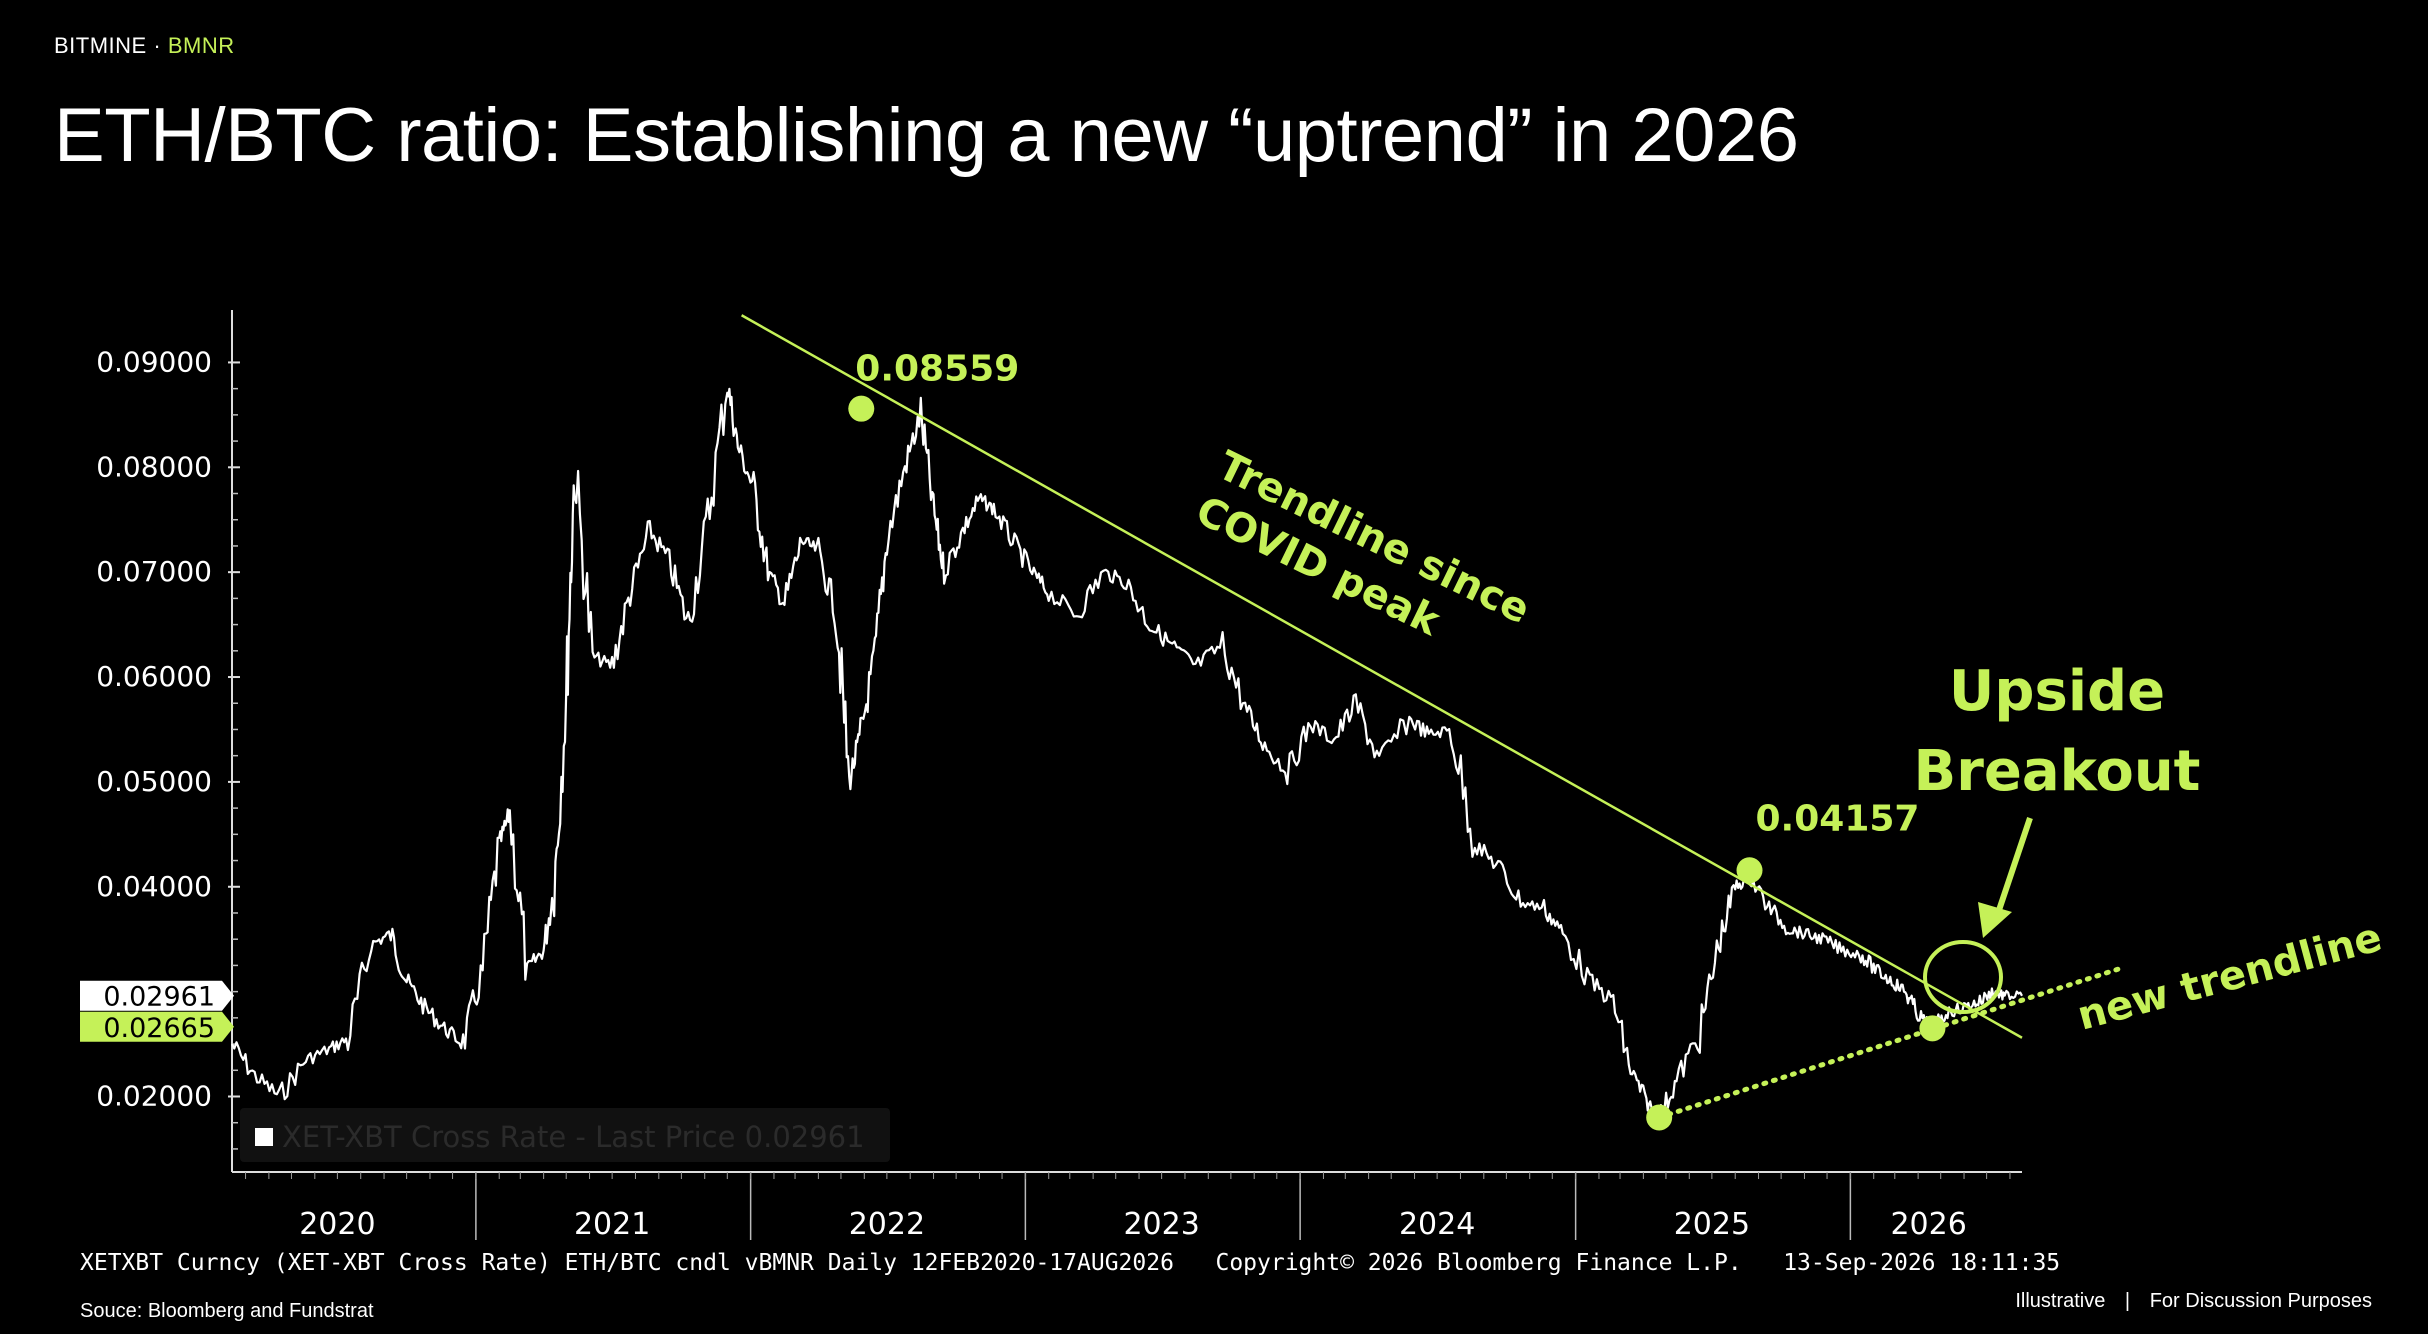 This screenshot has width=2428, height=1334. Describe the element at coordinates (264, 1137) in the screenshot. I see `legend-swatch` at that location.